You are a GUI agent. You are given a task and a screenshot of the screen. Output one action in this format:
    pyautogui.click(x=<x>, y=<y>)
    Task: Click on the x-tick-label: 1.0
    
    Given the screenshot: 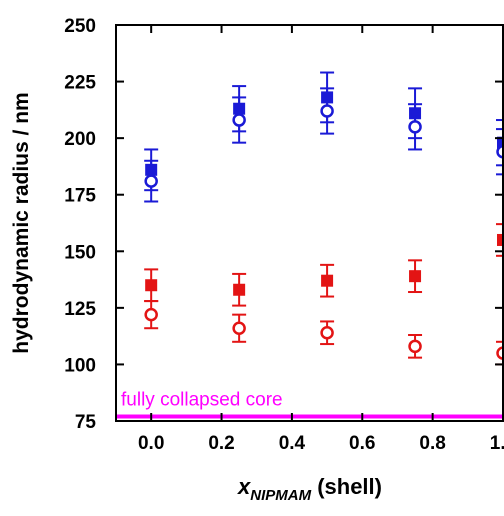 What is the action you would take?
    pyautogui.click(x=497, y=443)
    